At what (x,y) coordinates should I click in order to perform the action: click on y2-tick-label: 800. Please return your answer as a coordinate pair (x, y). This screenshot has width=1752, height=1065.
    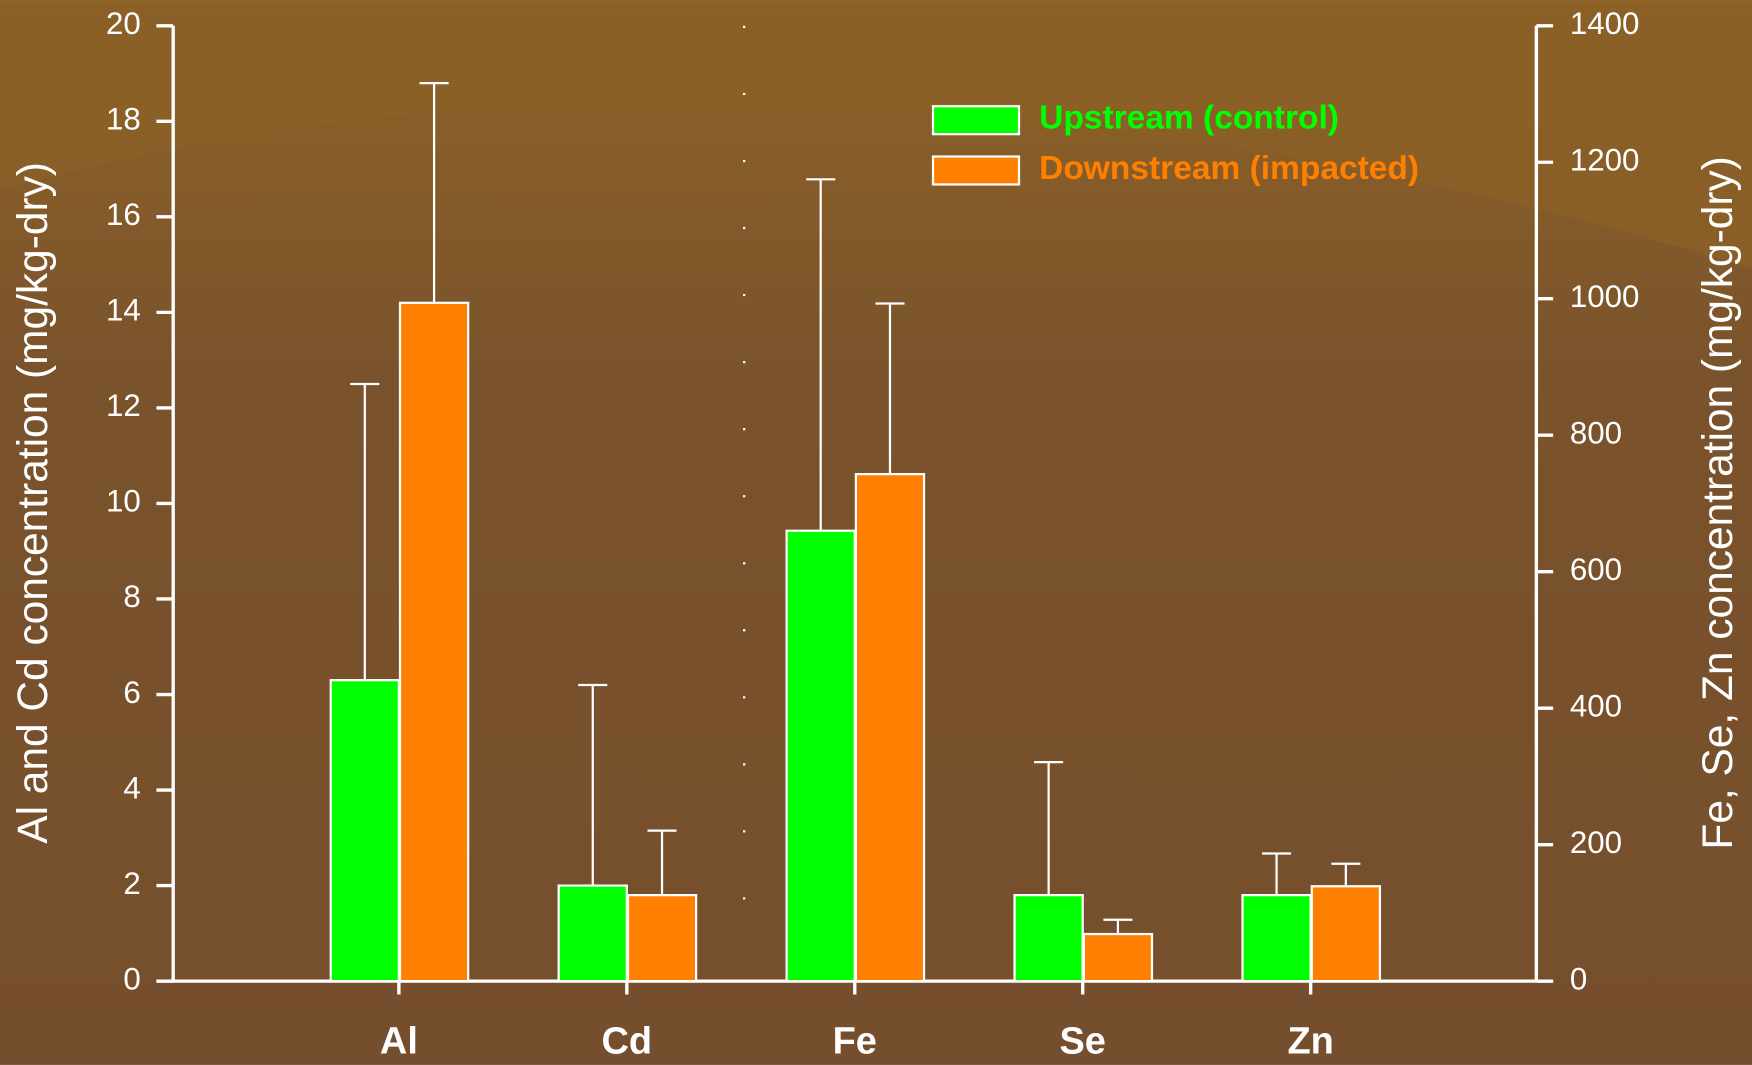
    Looking at the image, I should click on (1596, 432).